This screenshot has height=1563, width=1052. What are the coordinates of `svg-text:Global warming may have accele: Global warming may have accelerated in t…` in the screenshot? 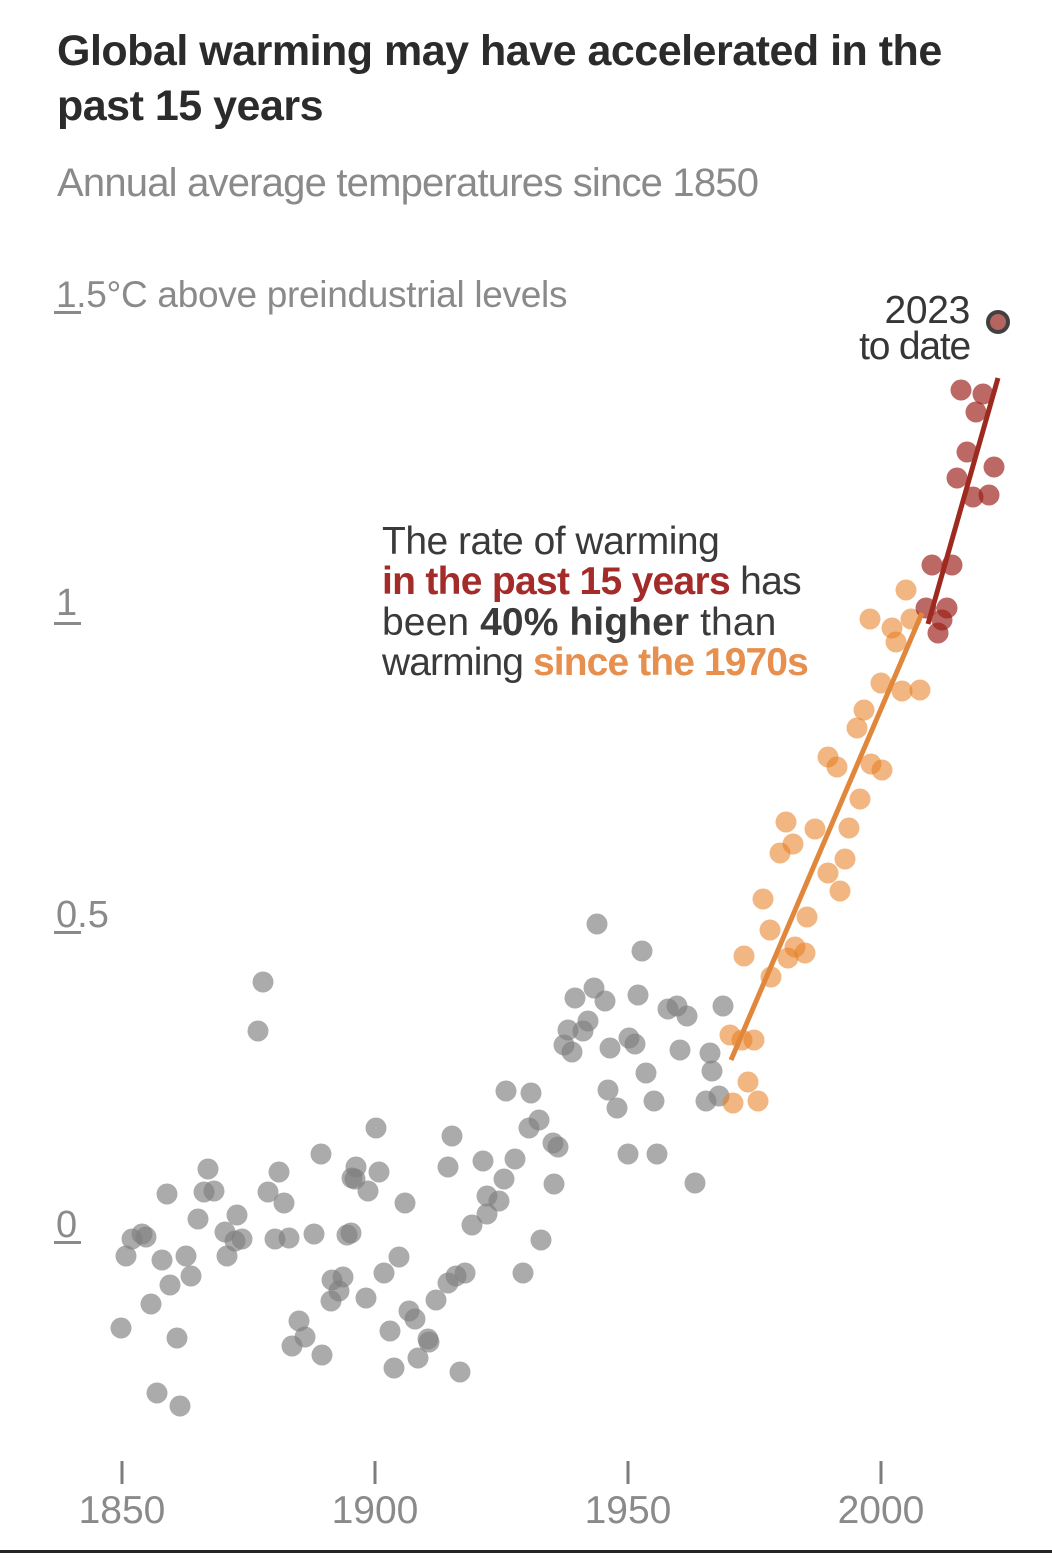 It's located at (499, 51).